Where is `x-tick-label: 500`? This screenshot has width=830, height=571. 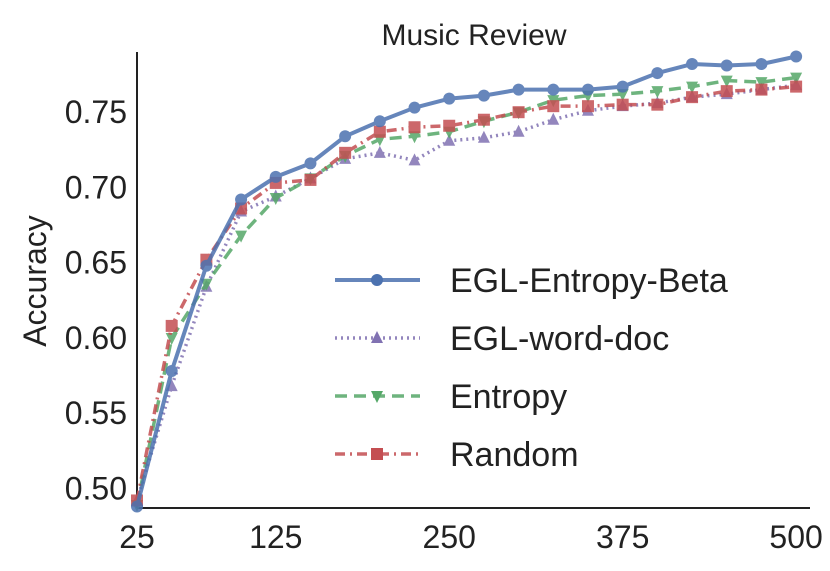 x-tick-label: 500 is located at coordinates (795, 537).